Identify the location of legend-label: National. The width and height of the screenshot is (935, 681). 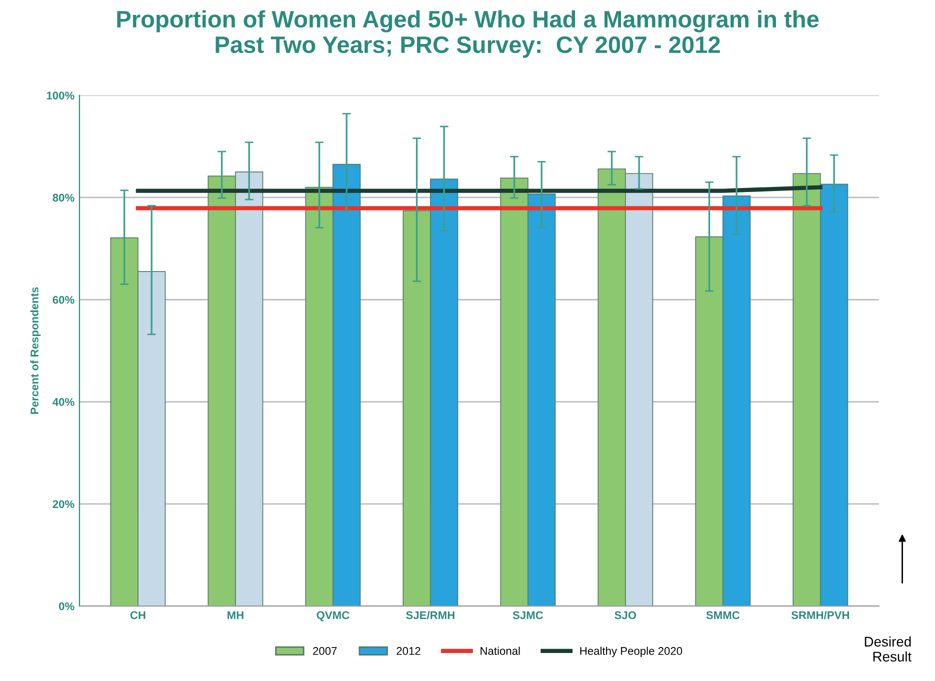
(500, 650).